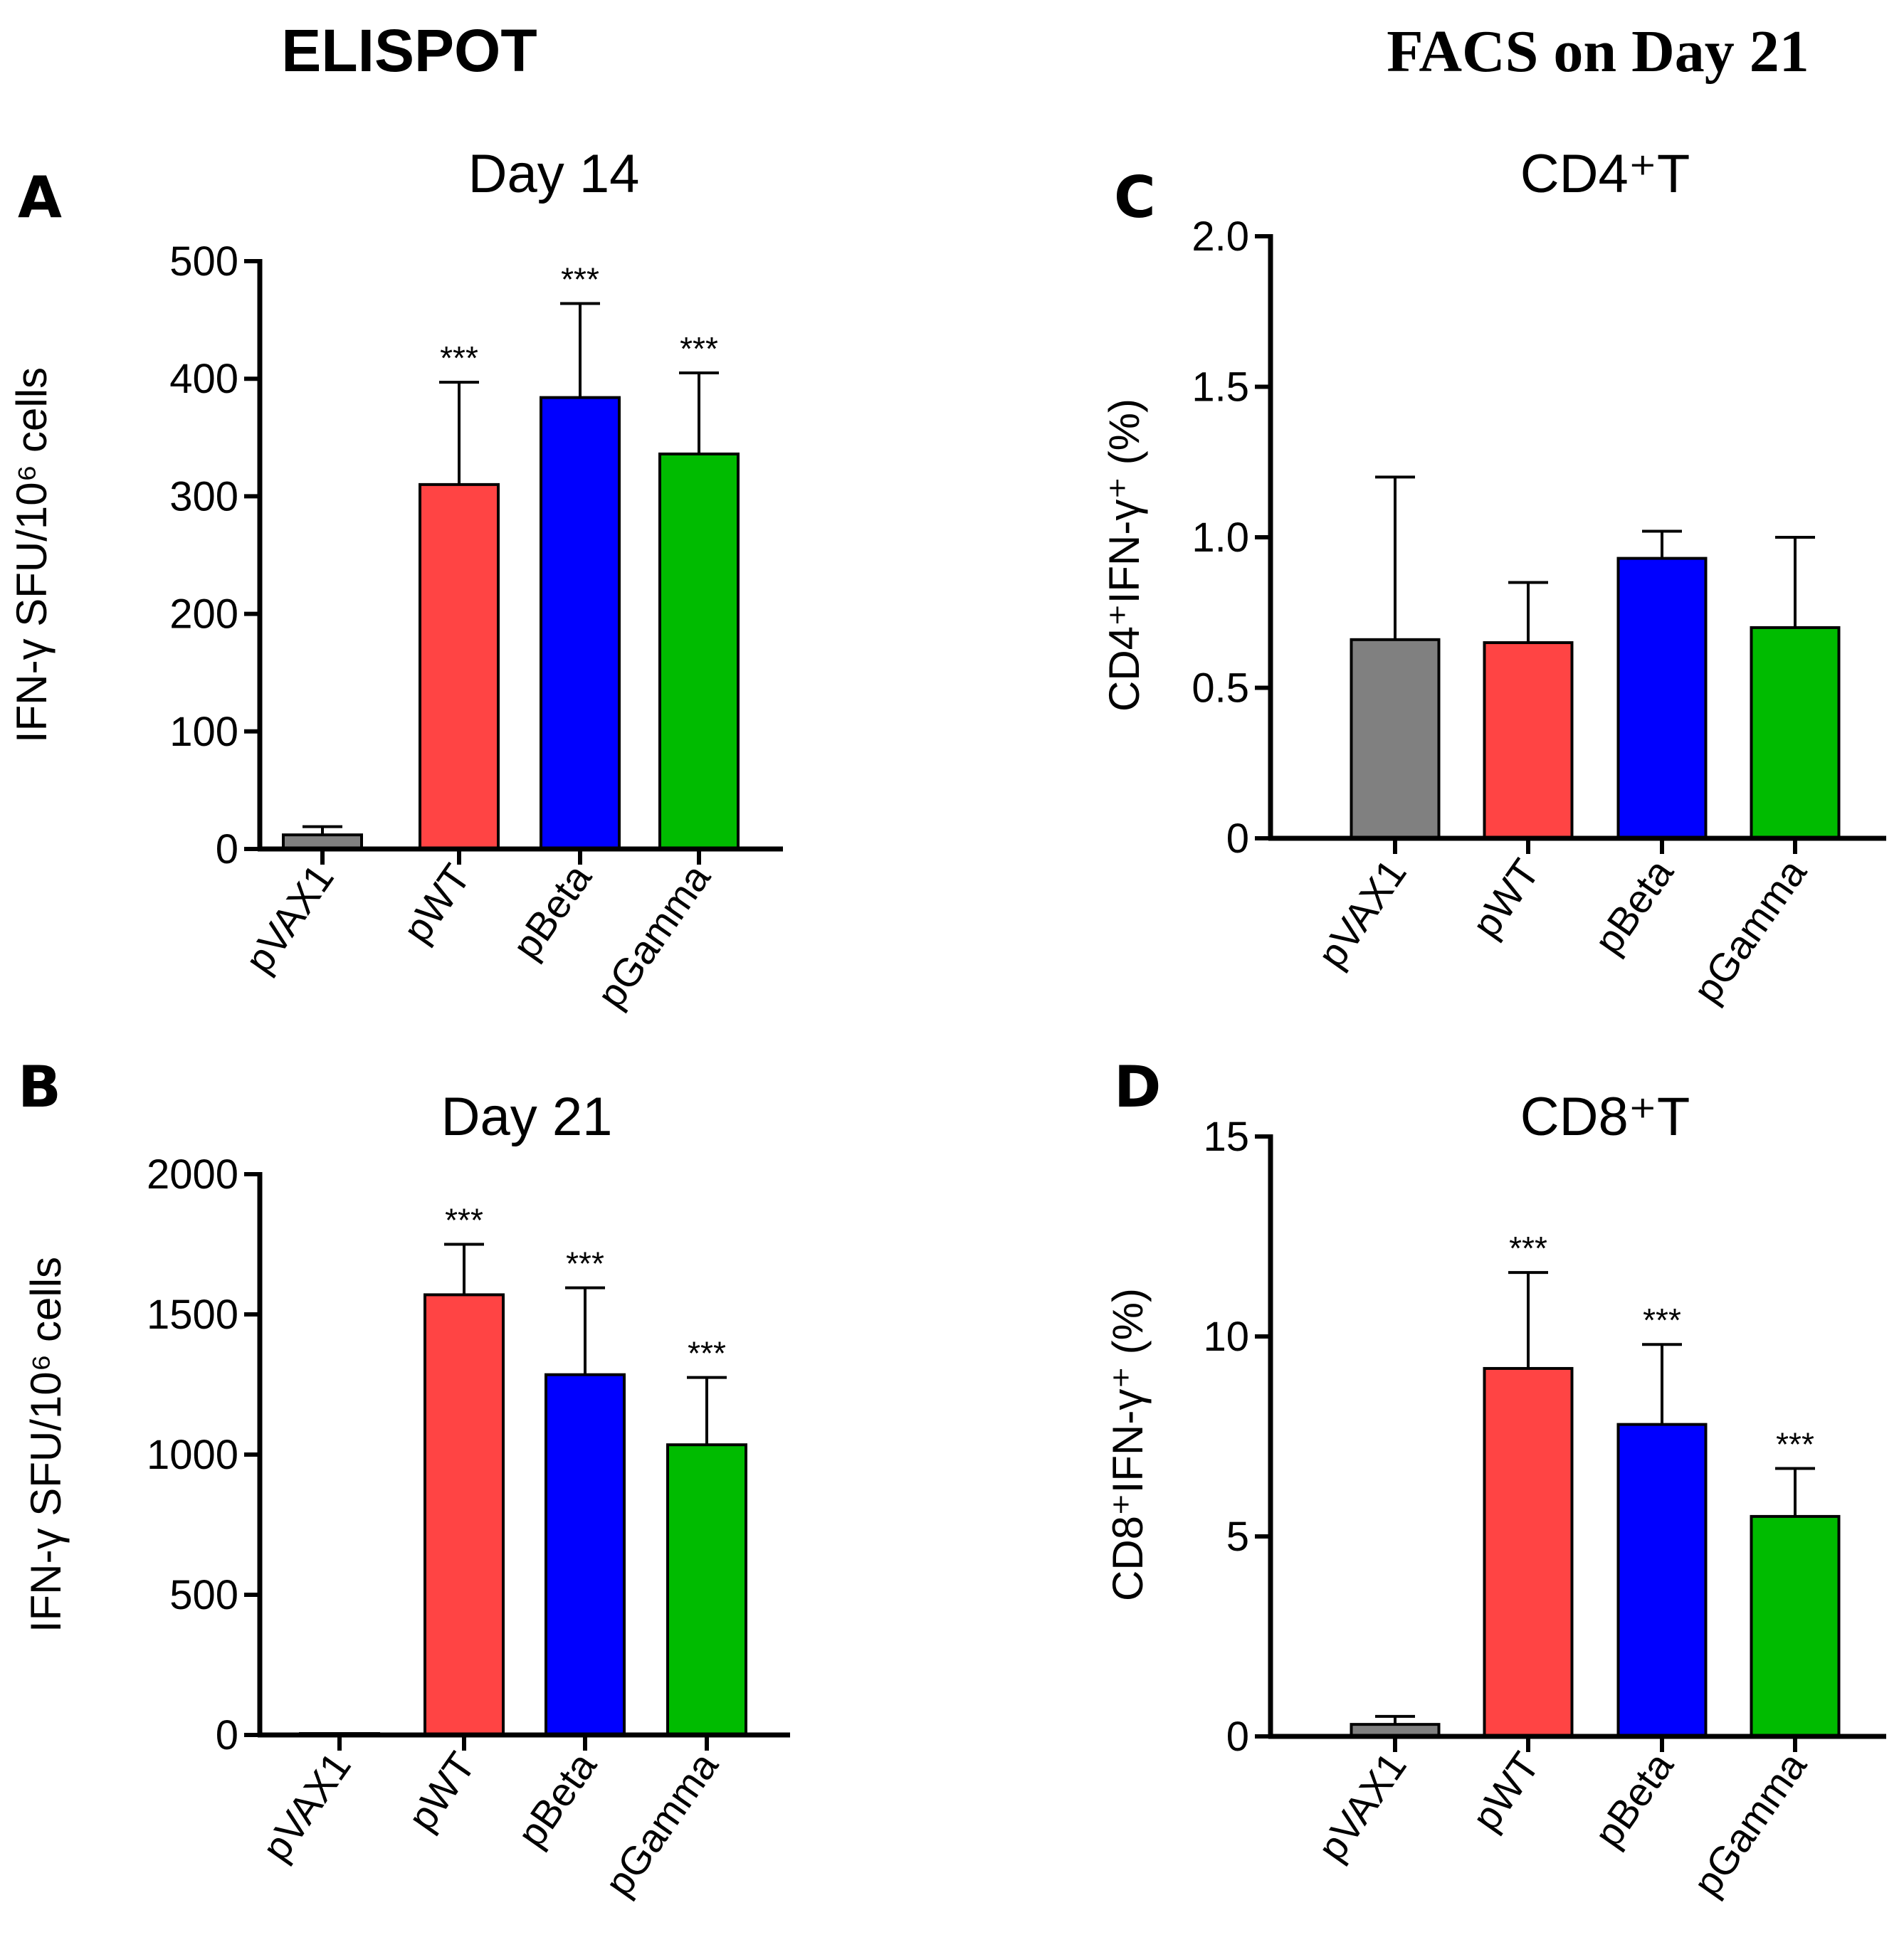  I want to click on y-tick-label: 1.5, so click(1220, 387).